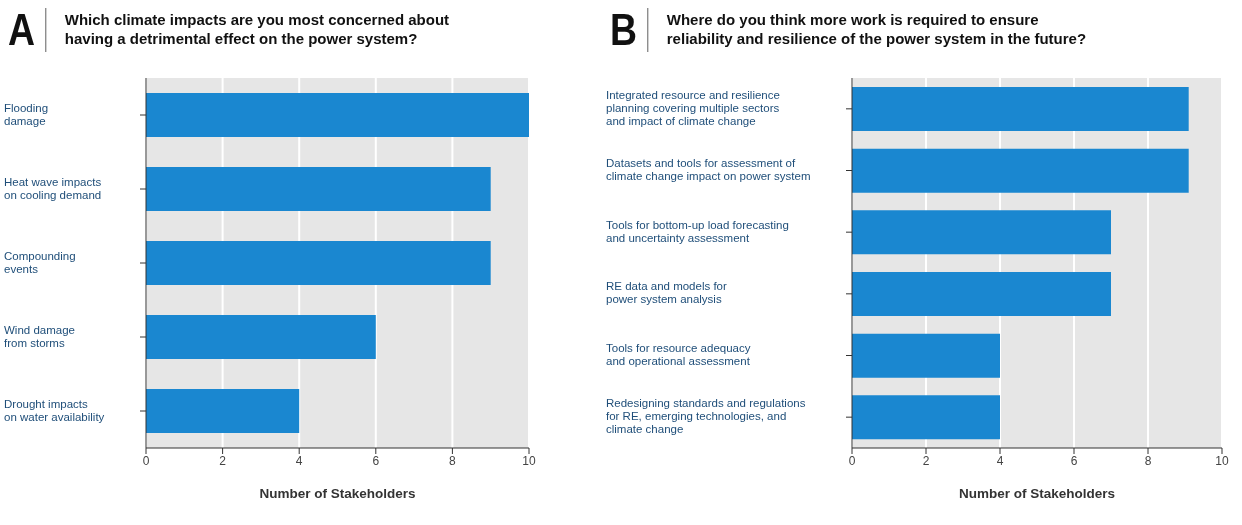 Image resolution: width=1242 pixels, height=525 pixels. Describe the element at coordinates (40, 262) in the screenshot. I see `y-tick-label: Compounding events` at that location.